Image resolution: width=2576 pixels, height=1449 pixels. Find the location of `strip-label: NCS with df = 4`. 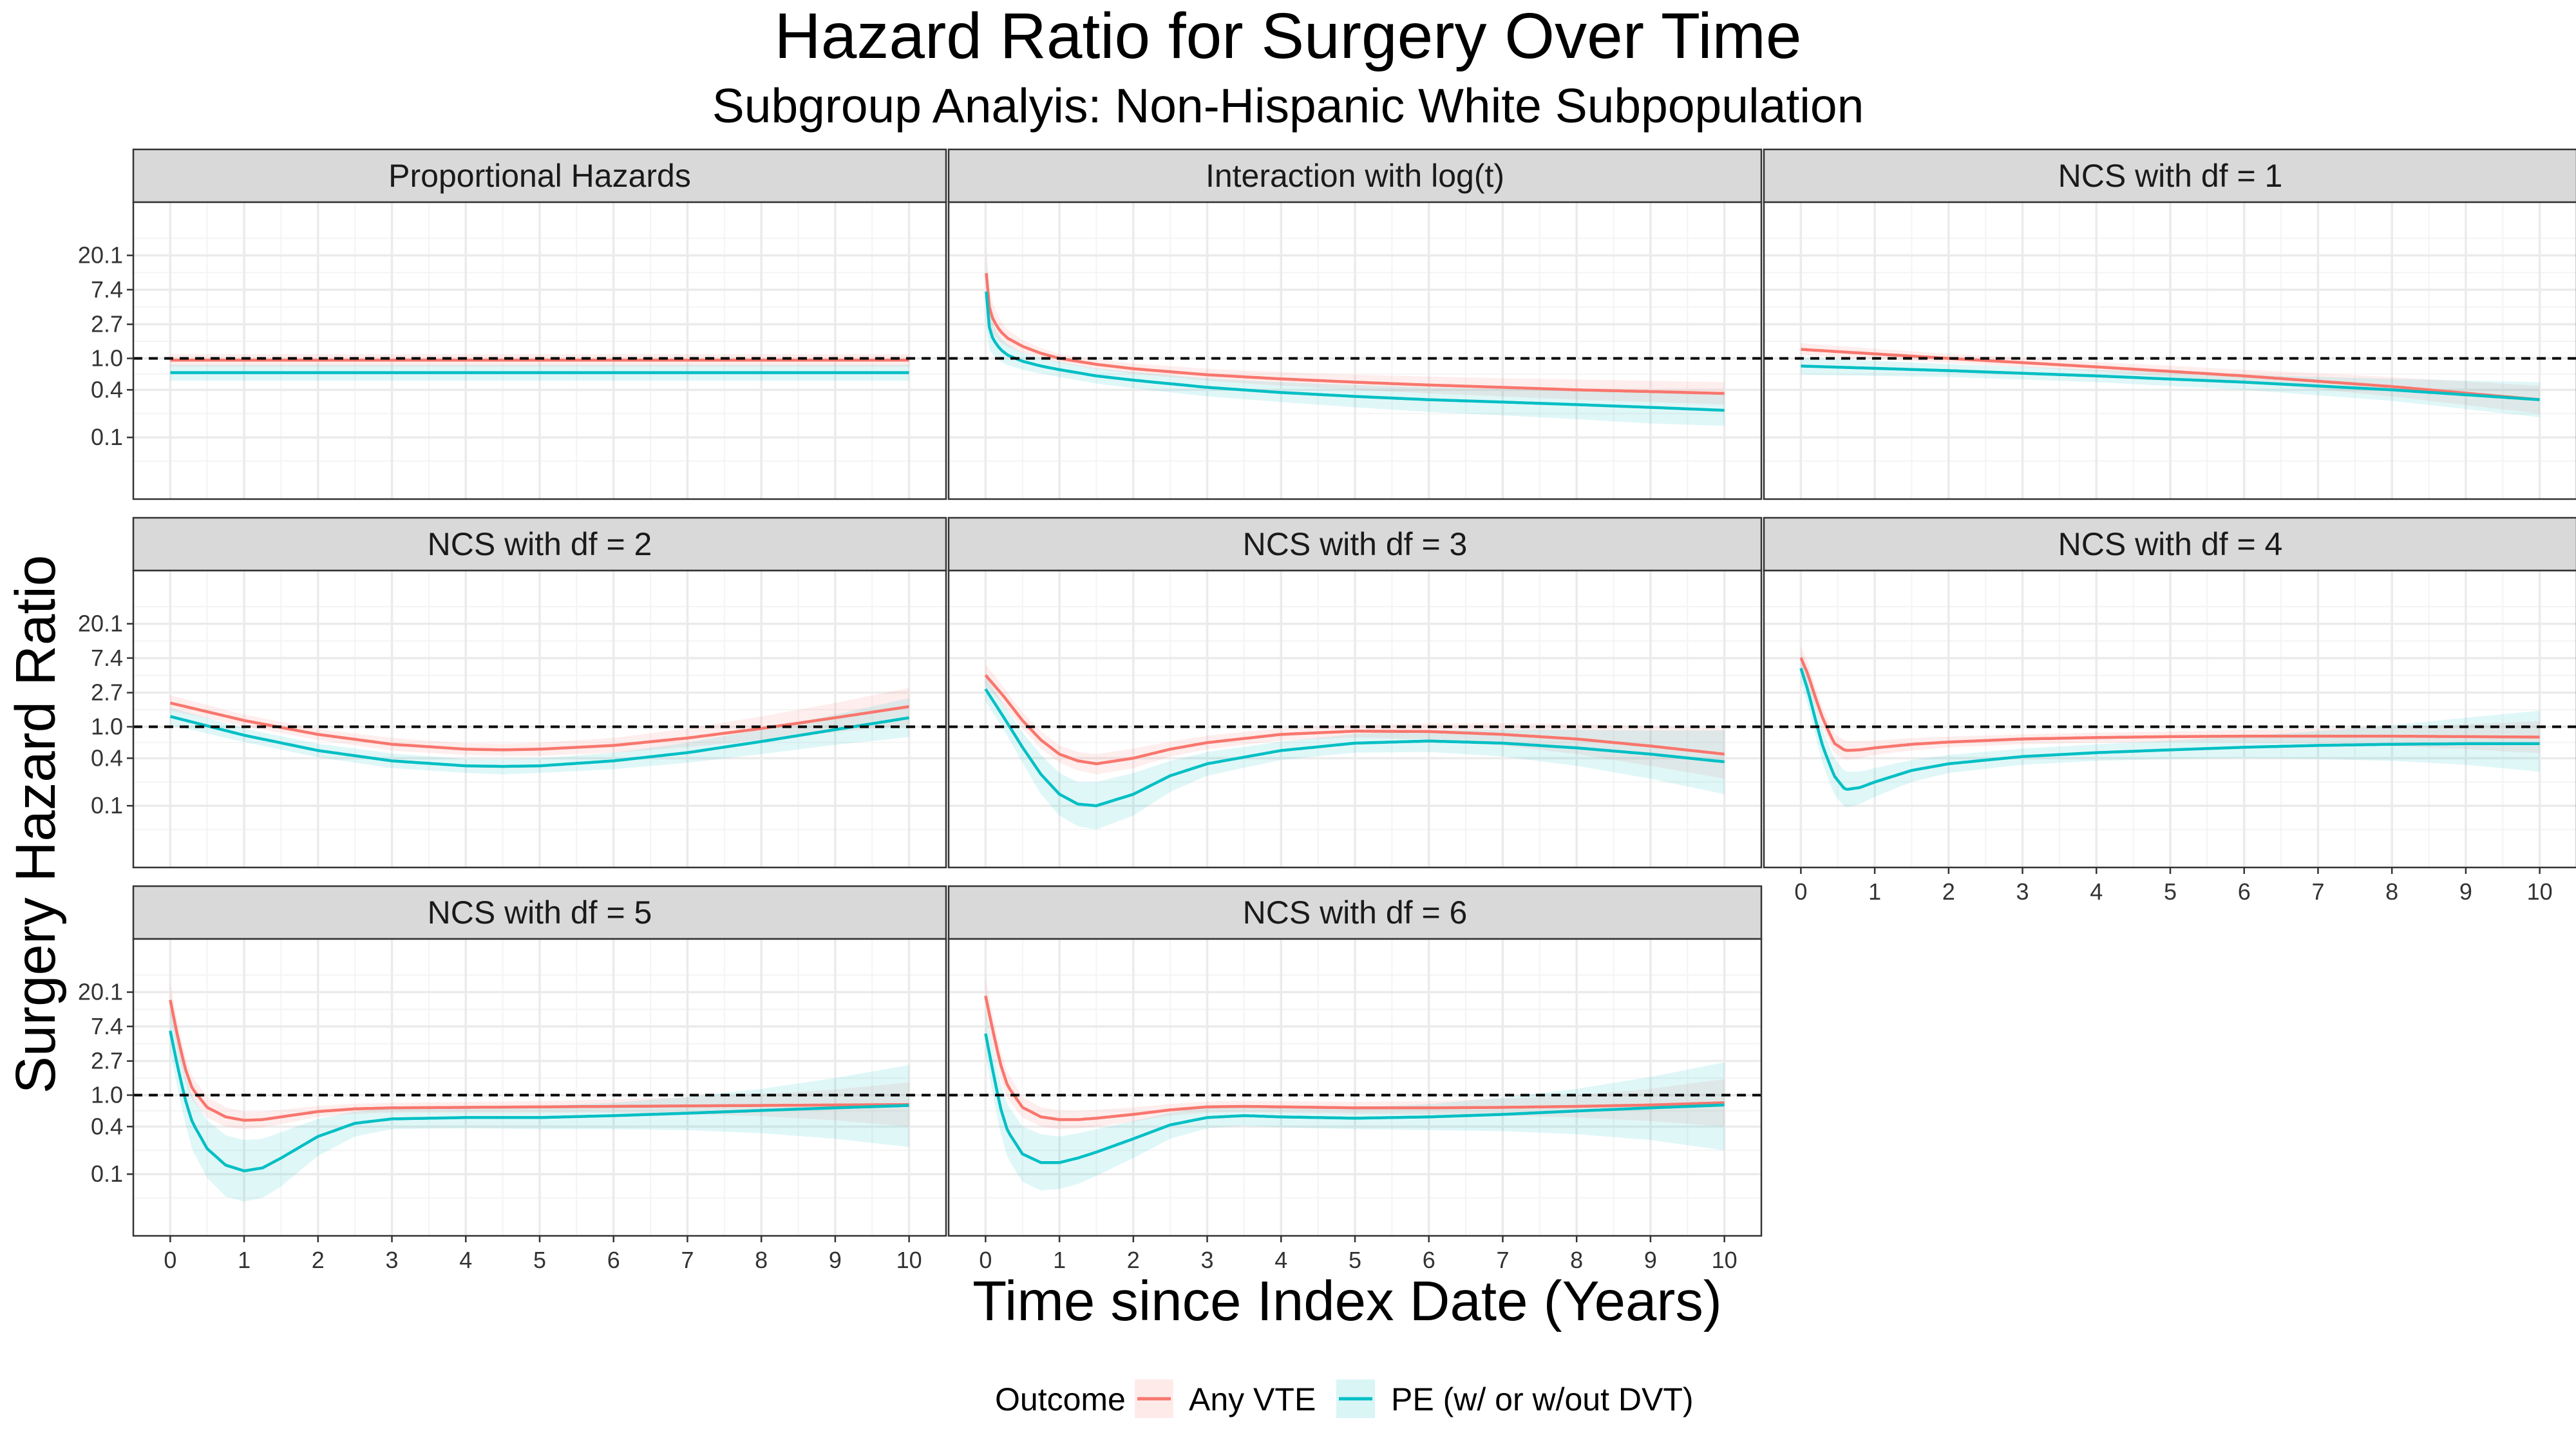

strip-label: NCS with df = 4 is located at coordinates (2170, 544).